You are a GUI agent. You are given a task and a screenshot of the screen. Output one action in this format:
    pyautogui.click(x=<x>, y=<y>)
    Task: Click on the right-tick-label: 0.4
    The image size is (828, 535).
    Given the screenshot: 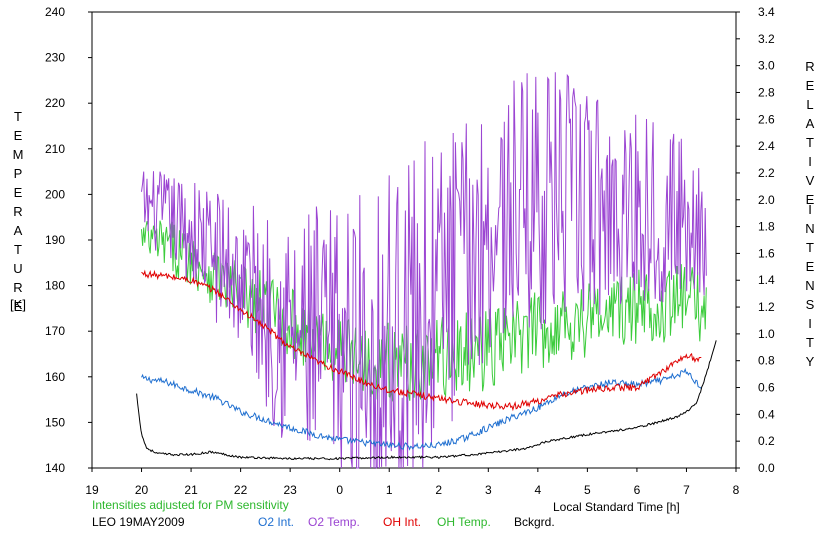 What is the action you would take?
    pyautogui.click(x=766, y=414)
    